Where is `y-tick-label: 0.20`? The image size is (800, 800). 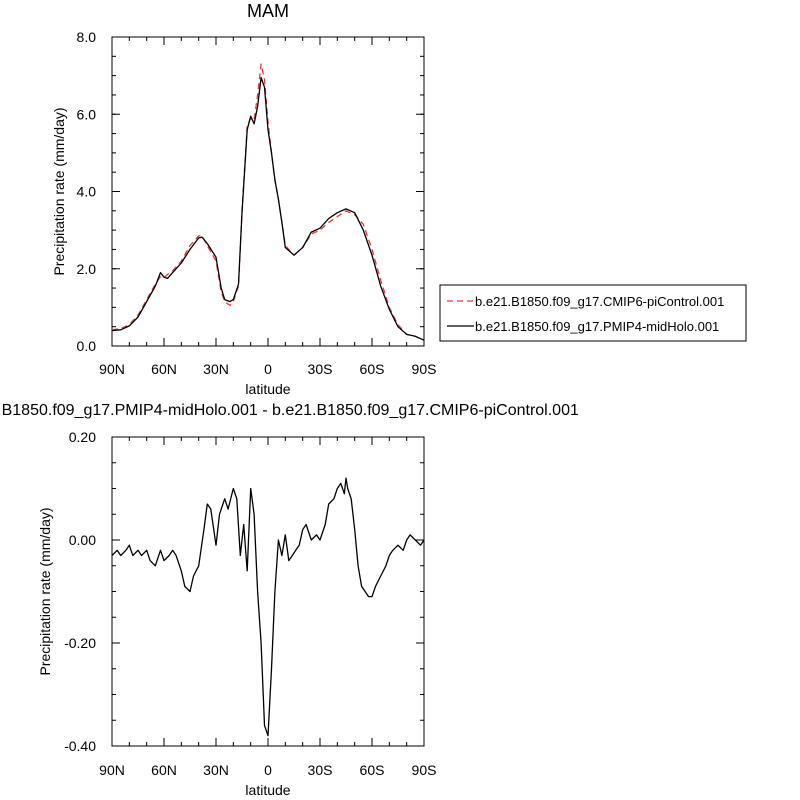 y-tick-label: 0.20 is located at coordinates (82, 437).